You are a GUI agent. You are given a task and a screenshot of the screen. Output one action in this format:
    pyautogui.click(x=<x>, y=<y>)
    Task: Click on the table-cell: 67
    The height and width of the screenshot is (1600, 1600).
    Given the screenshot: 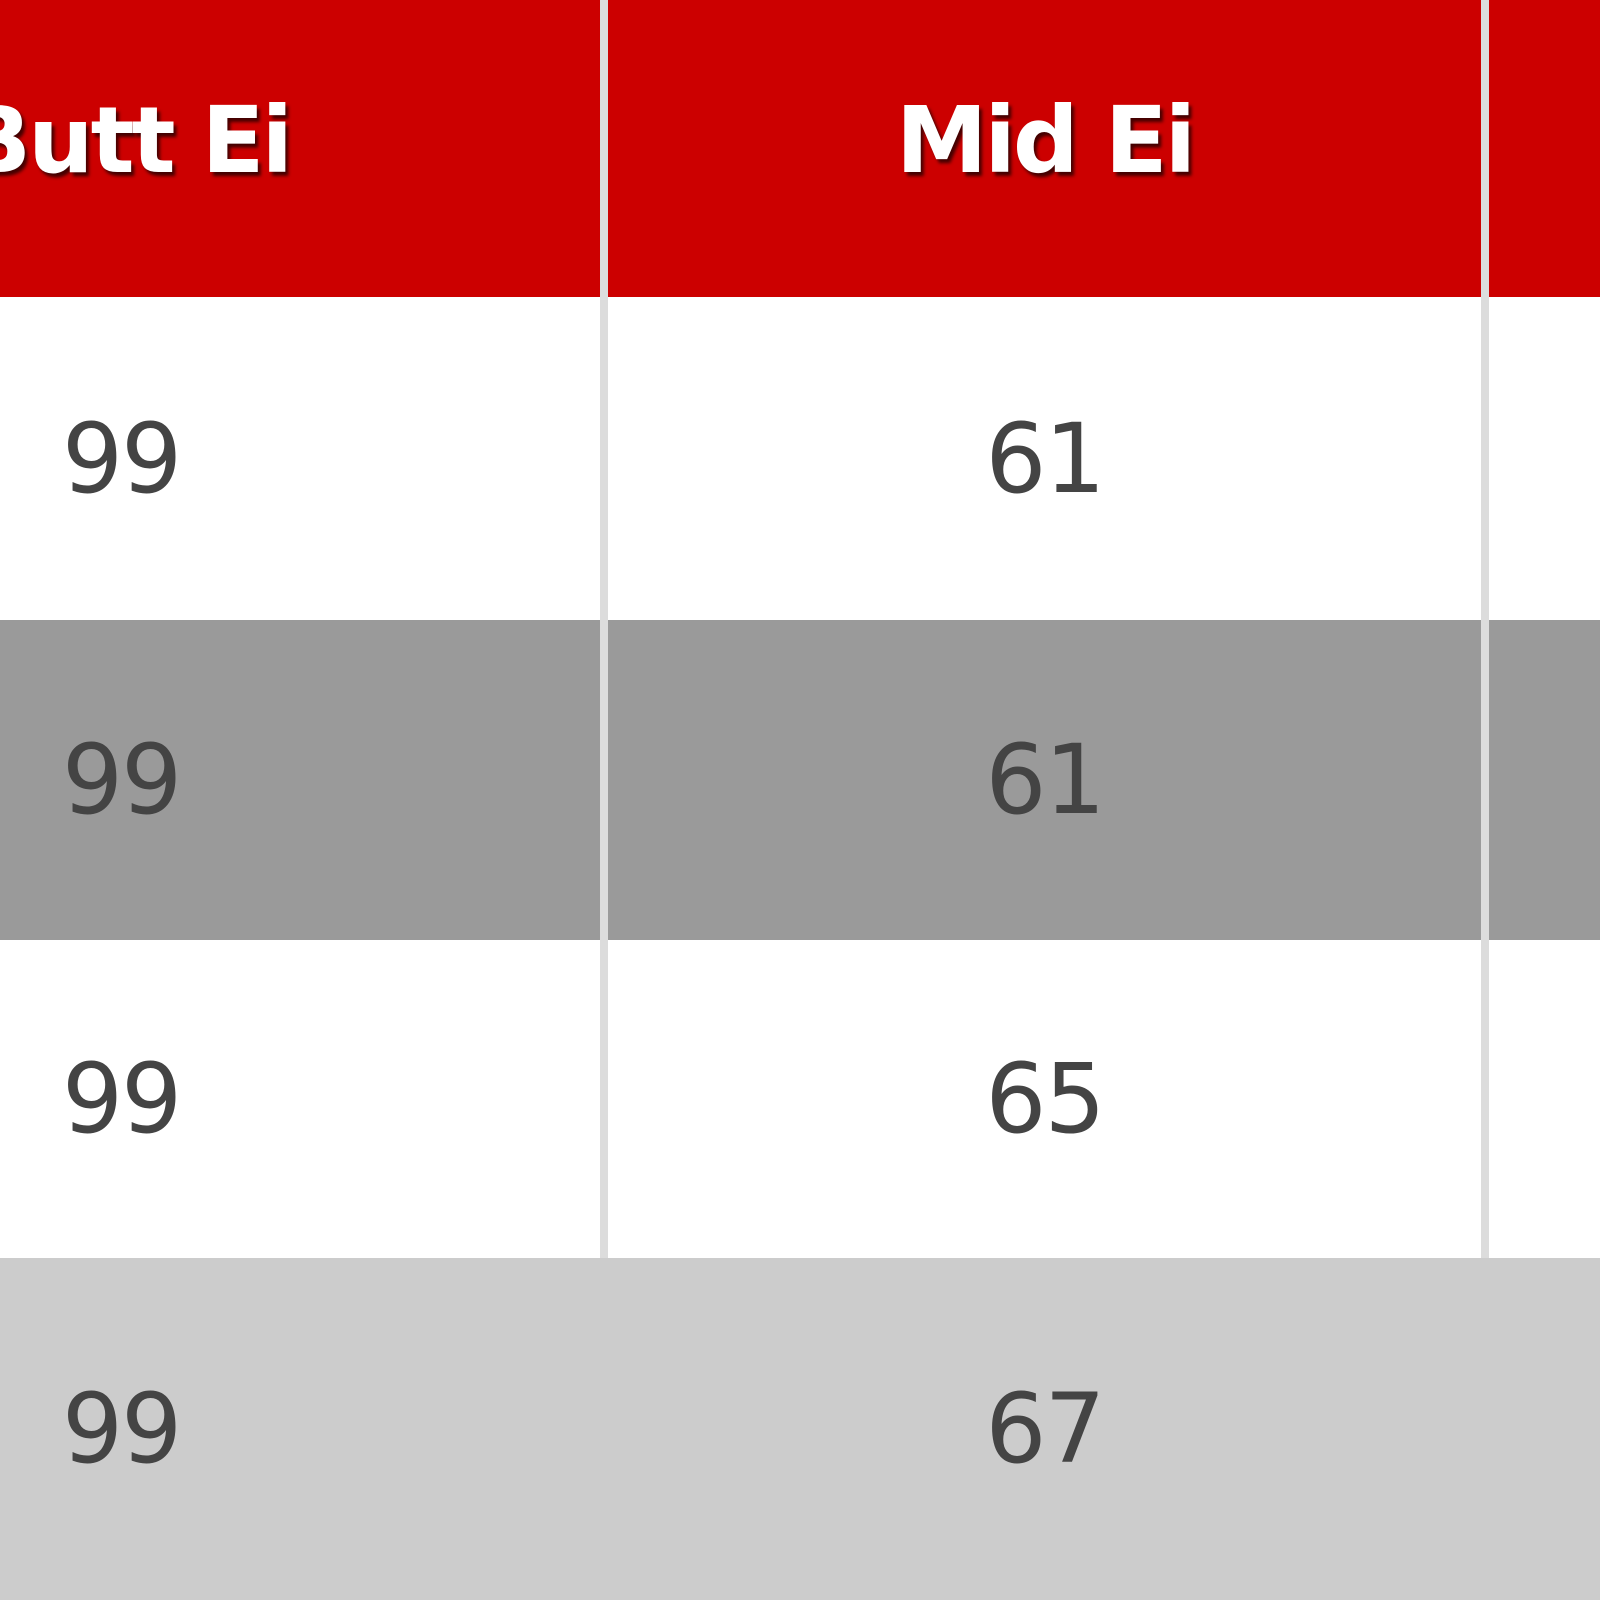 What is the action you would take?
    pyautogui.click(x=1045, y=1429)
    